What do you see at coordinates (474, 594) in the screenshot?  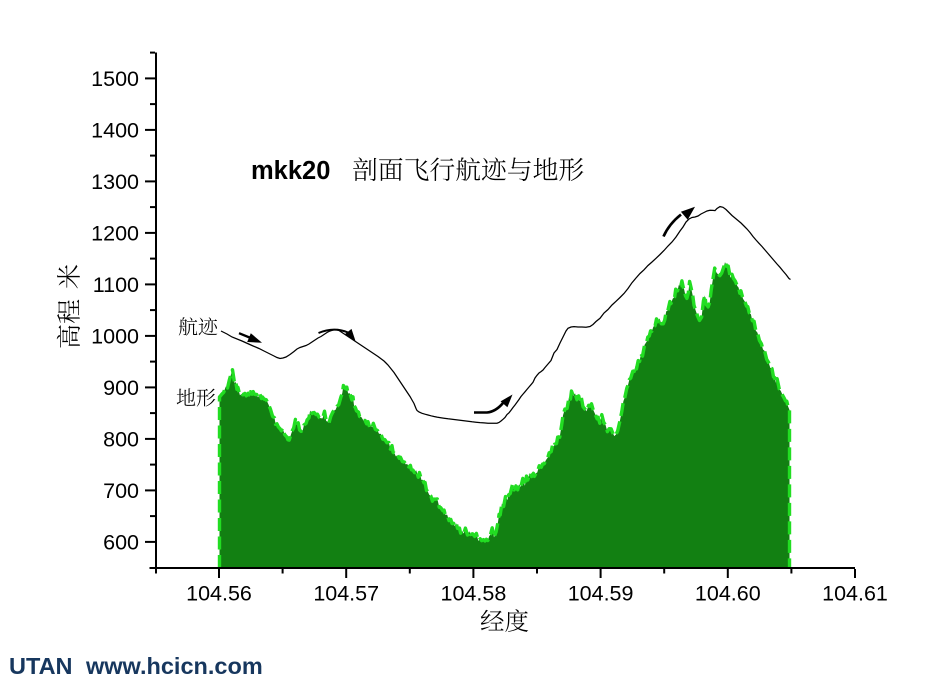 I see `svg-text: 104.58` at bounding box center [474, 594].